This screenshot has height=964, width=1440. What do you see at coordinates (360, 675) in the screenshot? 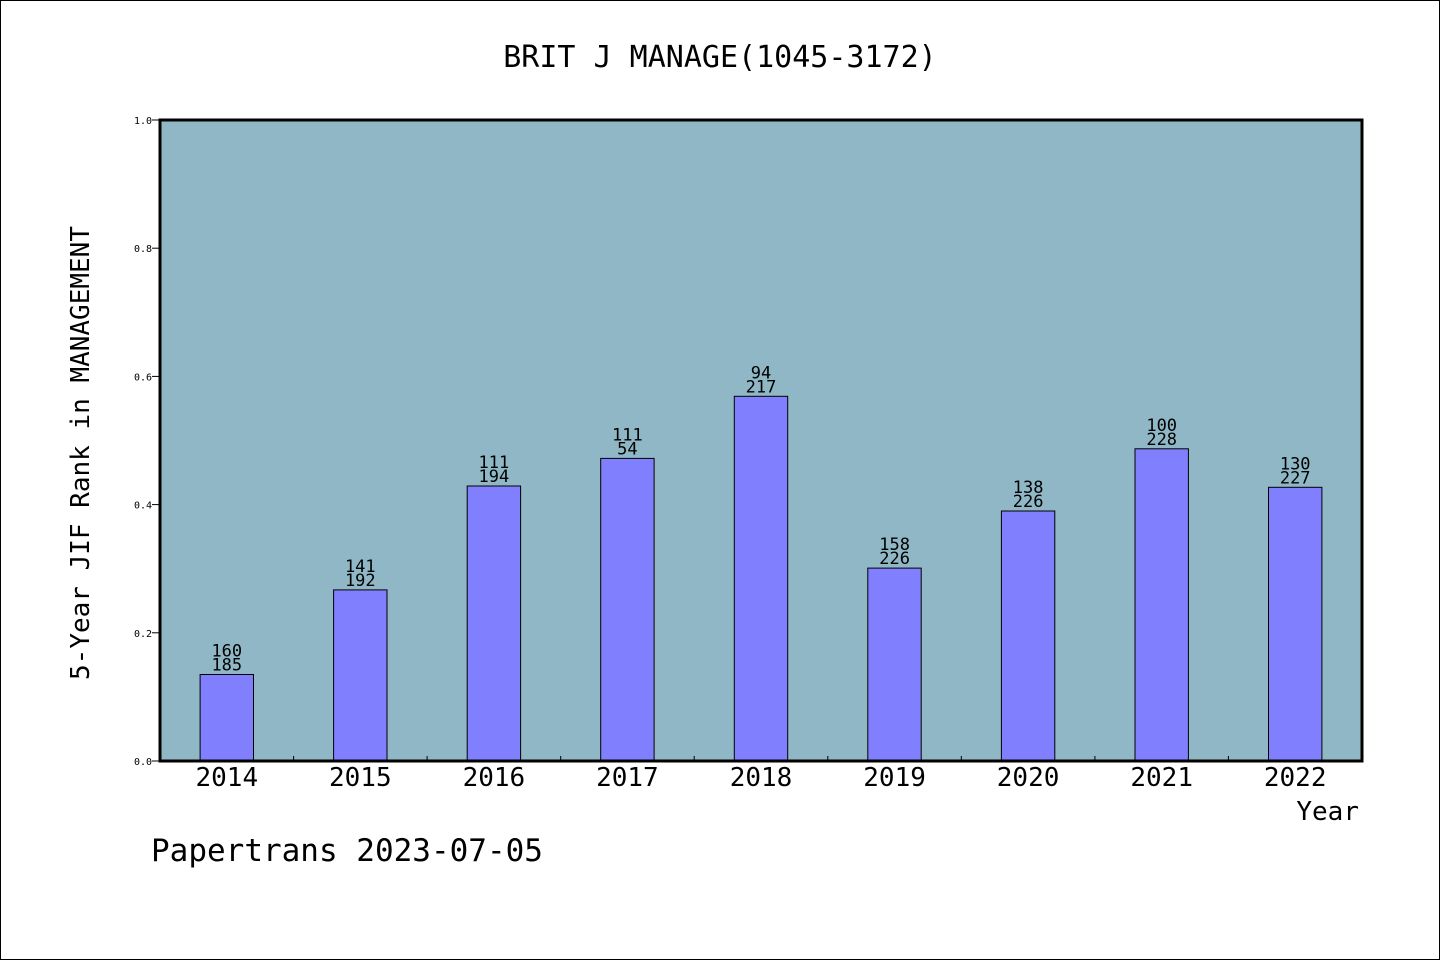
I see `bar-2015` at bounding box center [360, 675].